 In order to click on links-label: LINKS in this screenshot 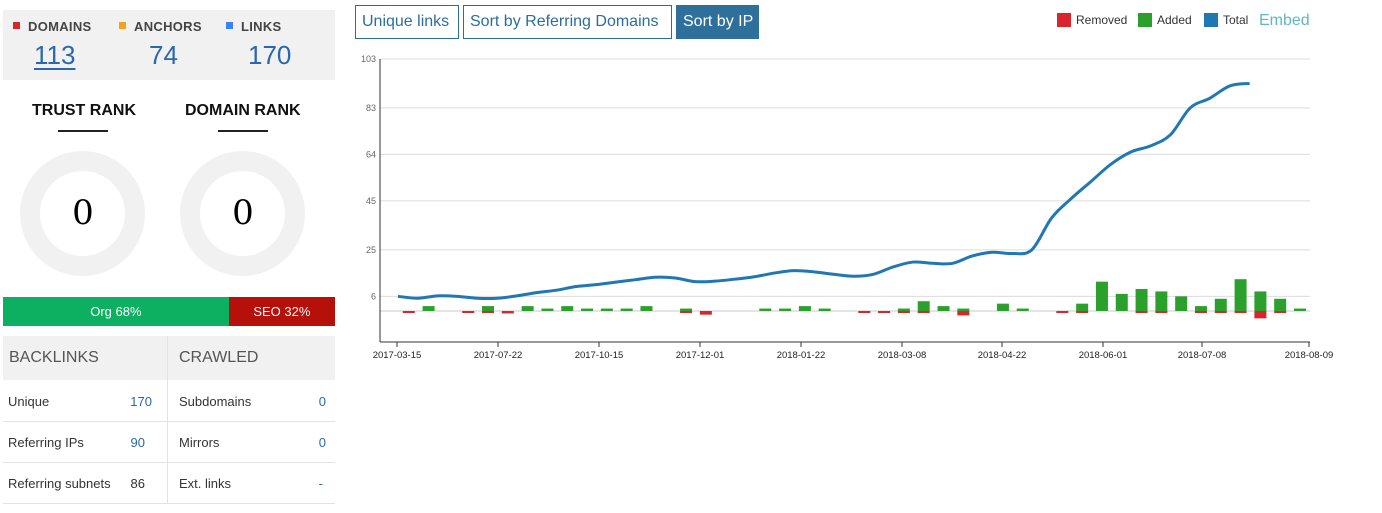, I will do `click(261, 26)`.